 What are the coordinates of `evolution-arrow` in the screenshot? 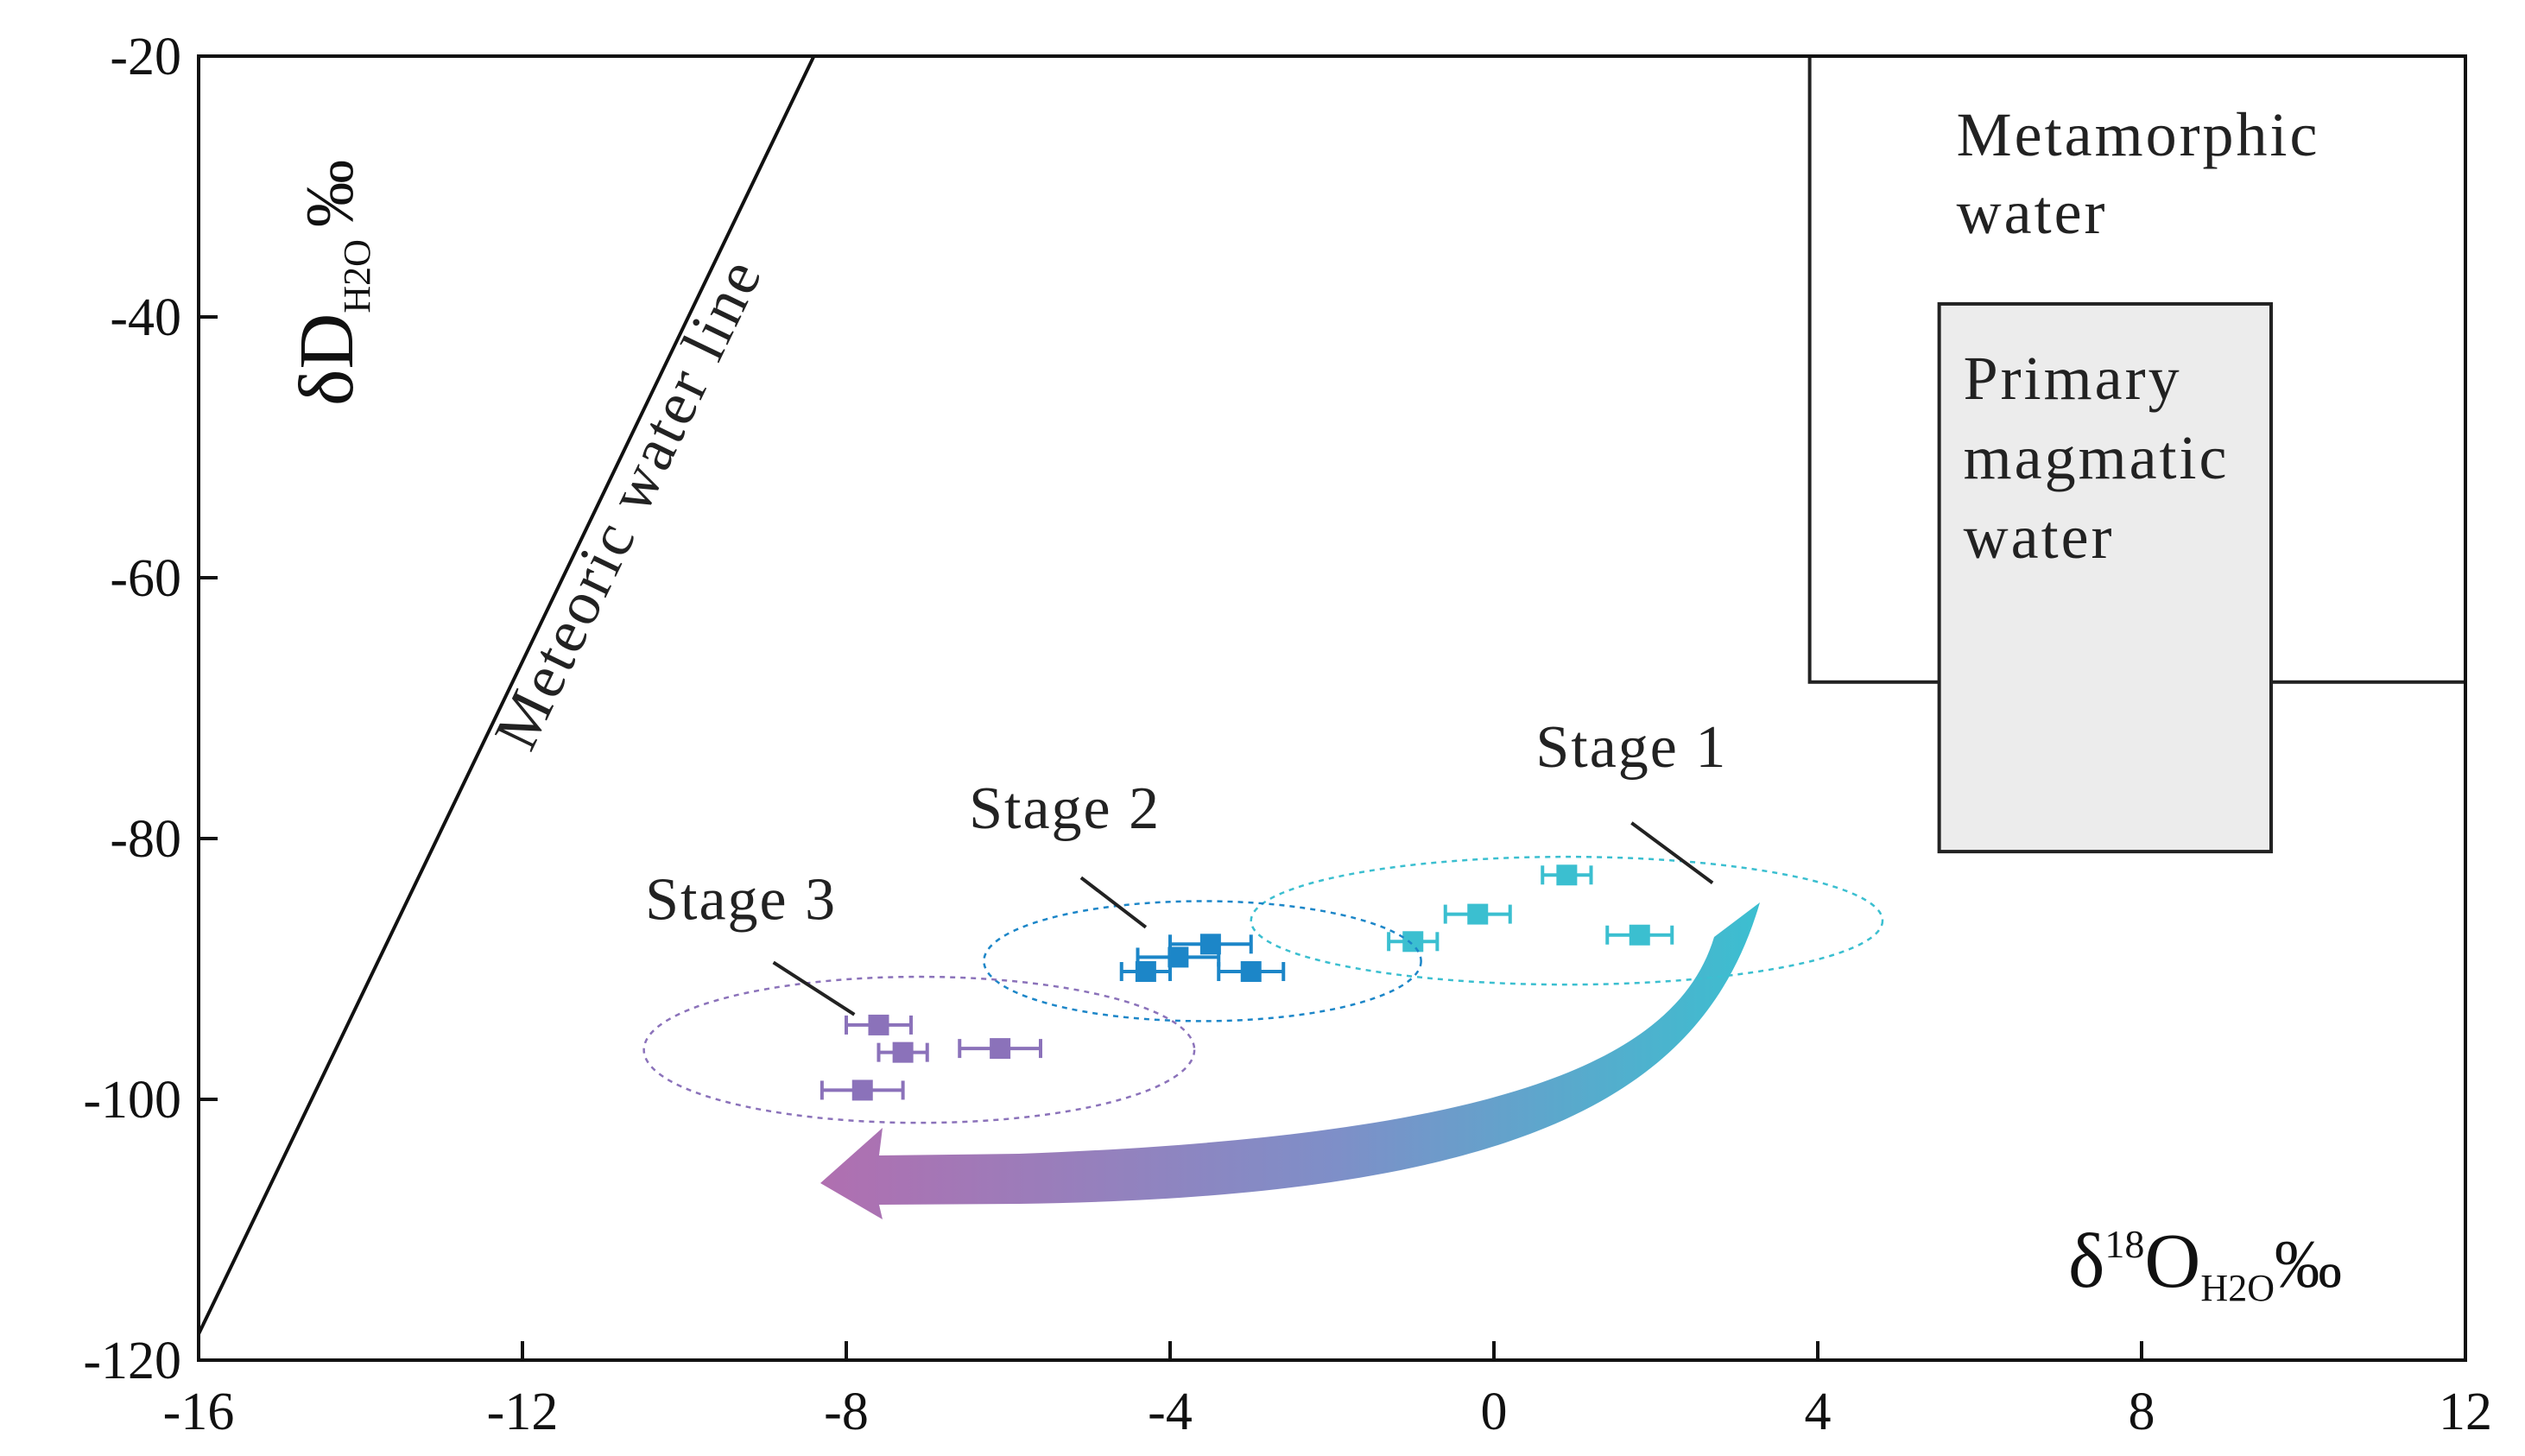 It's located at (1290, 1060).